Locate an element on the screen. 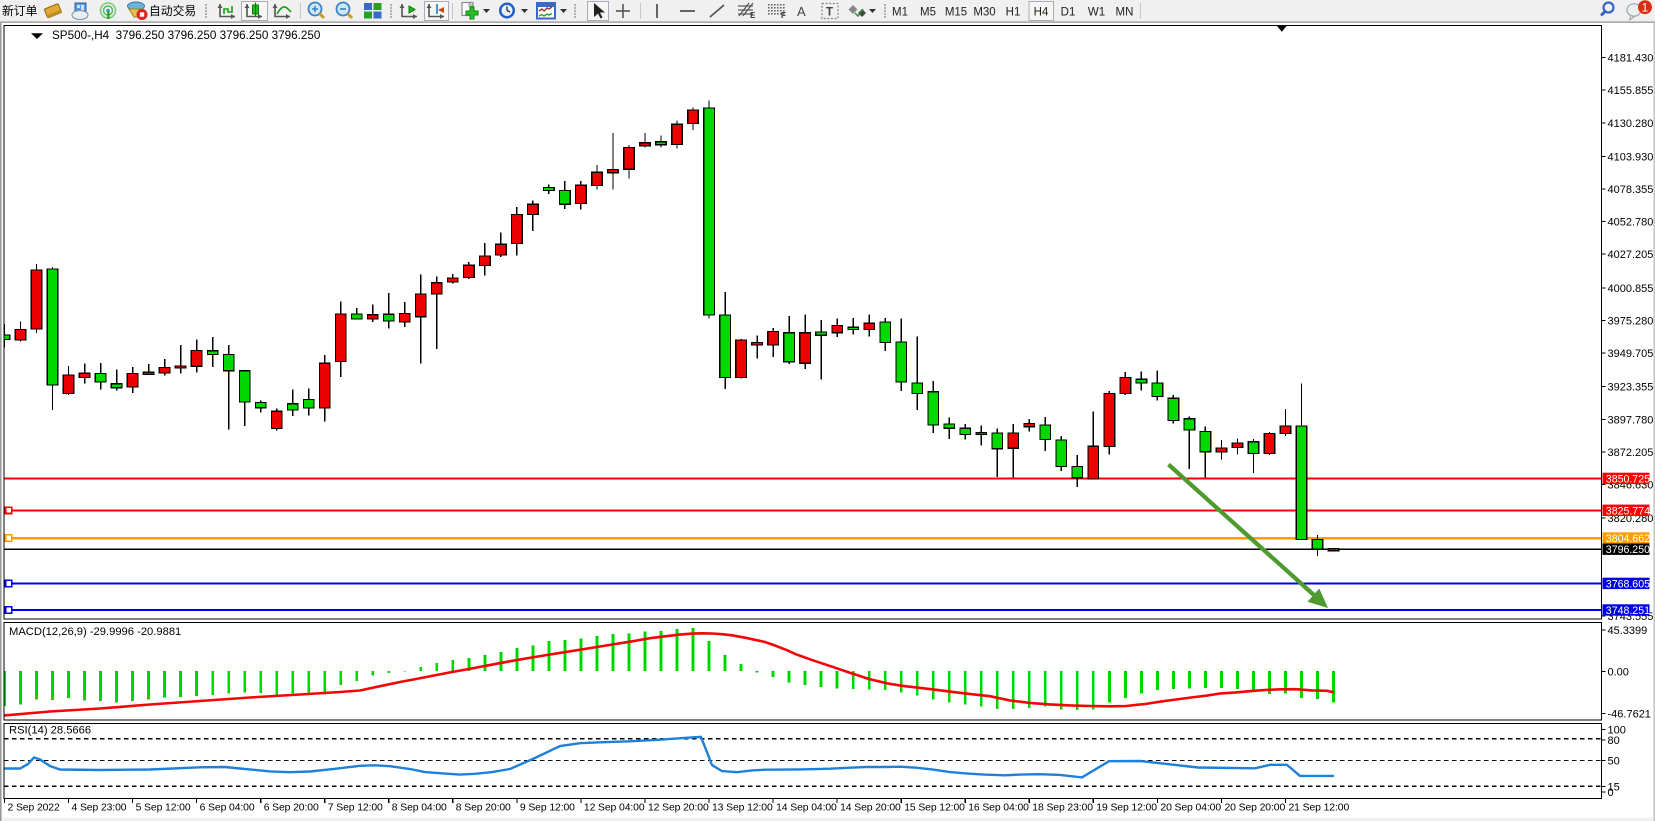  svg-text: MN is located at coordinates (1125, 13).